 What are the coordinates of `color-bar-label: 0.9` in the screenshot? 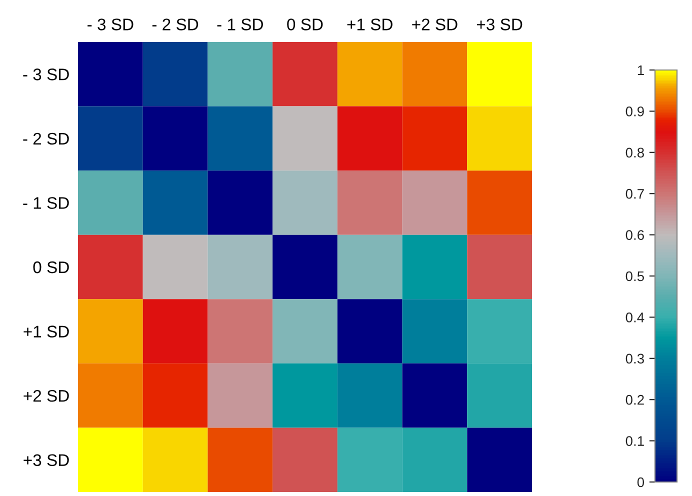 It's located at (635, 111).